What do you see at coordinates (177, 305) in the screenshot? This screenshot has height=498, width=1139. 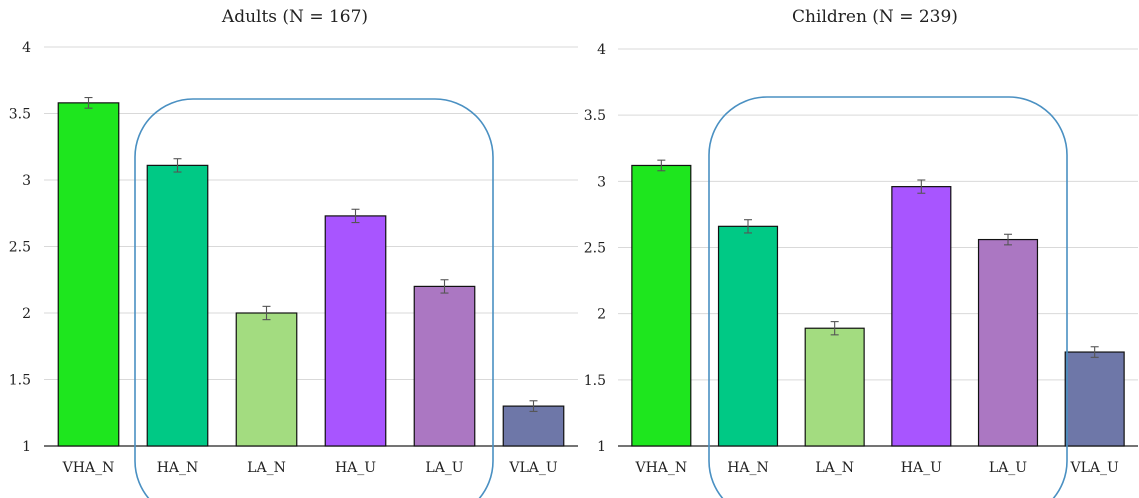 I see `adults-bar-ha-n` at bounding box center [177, 305].